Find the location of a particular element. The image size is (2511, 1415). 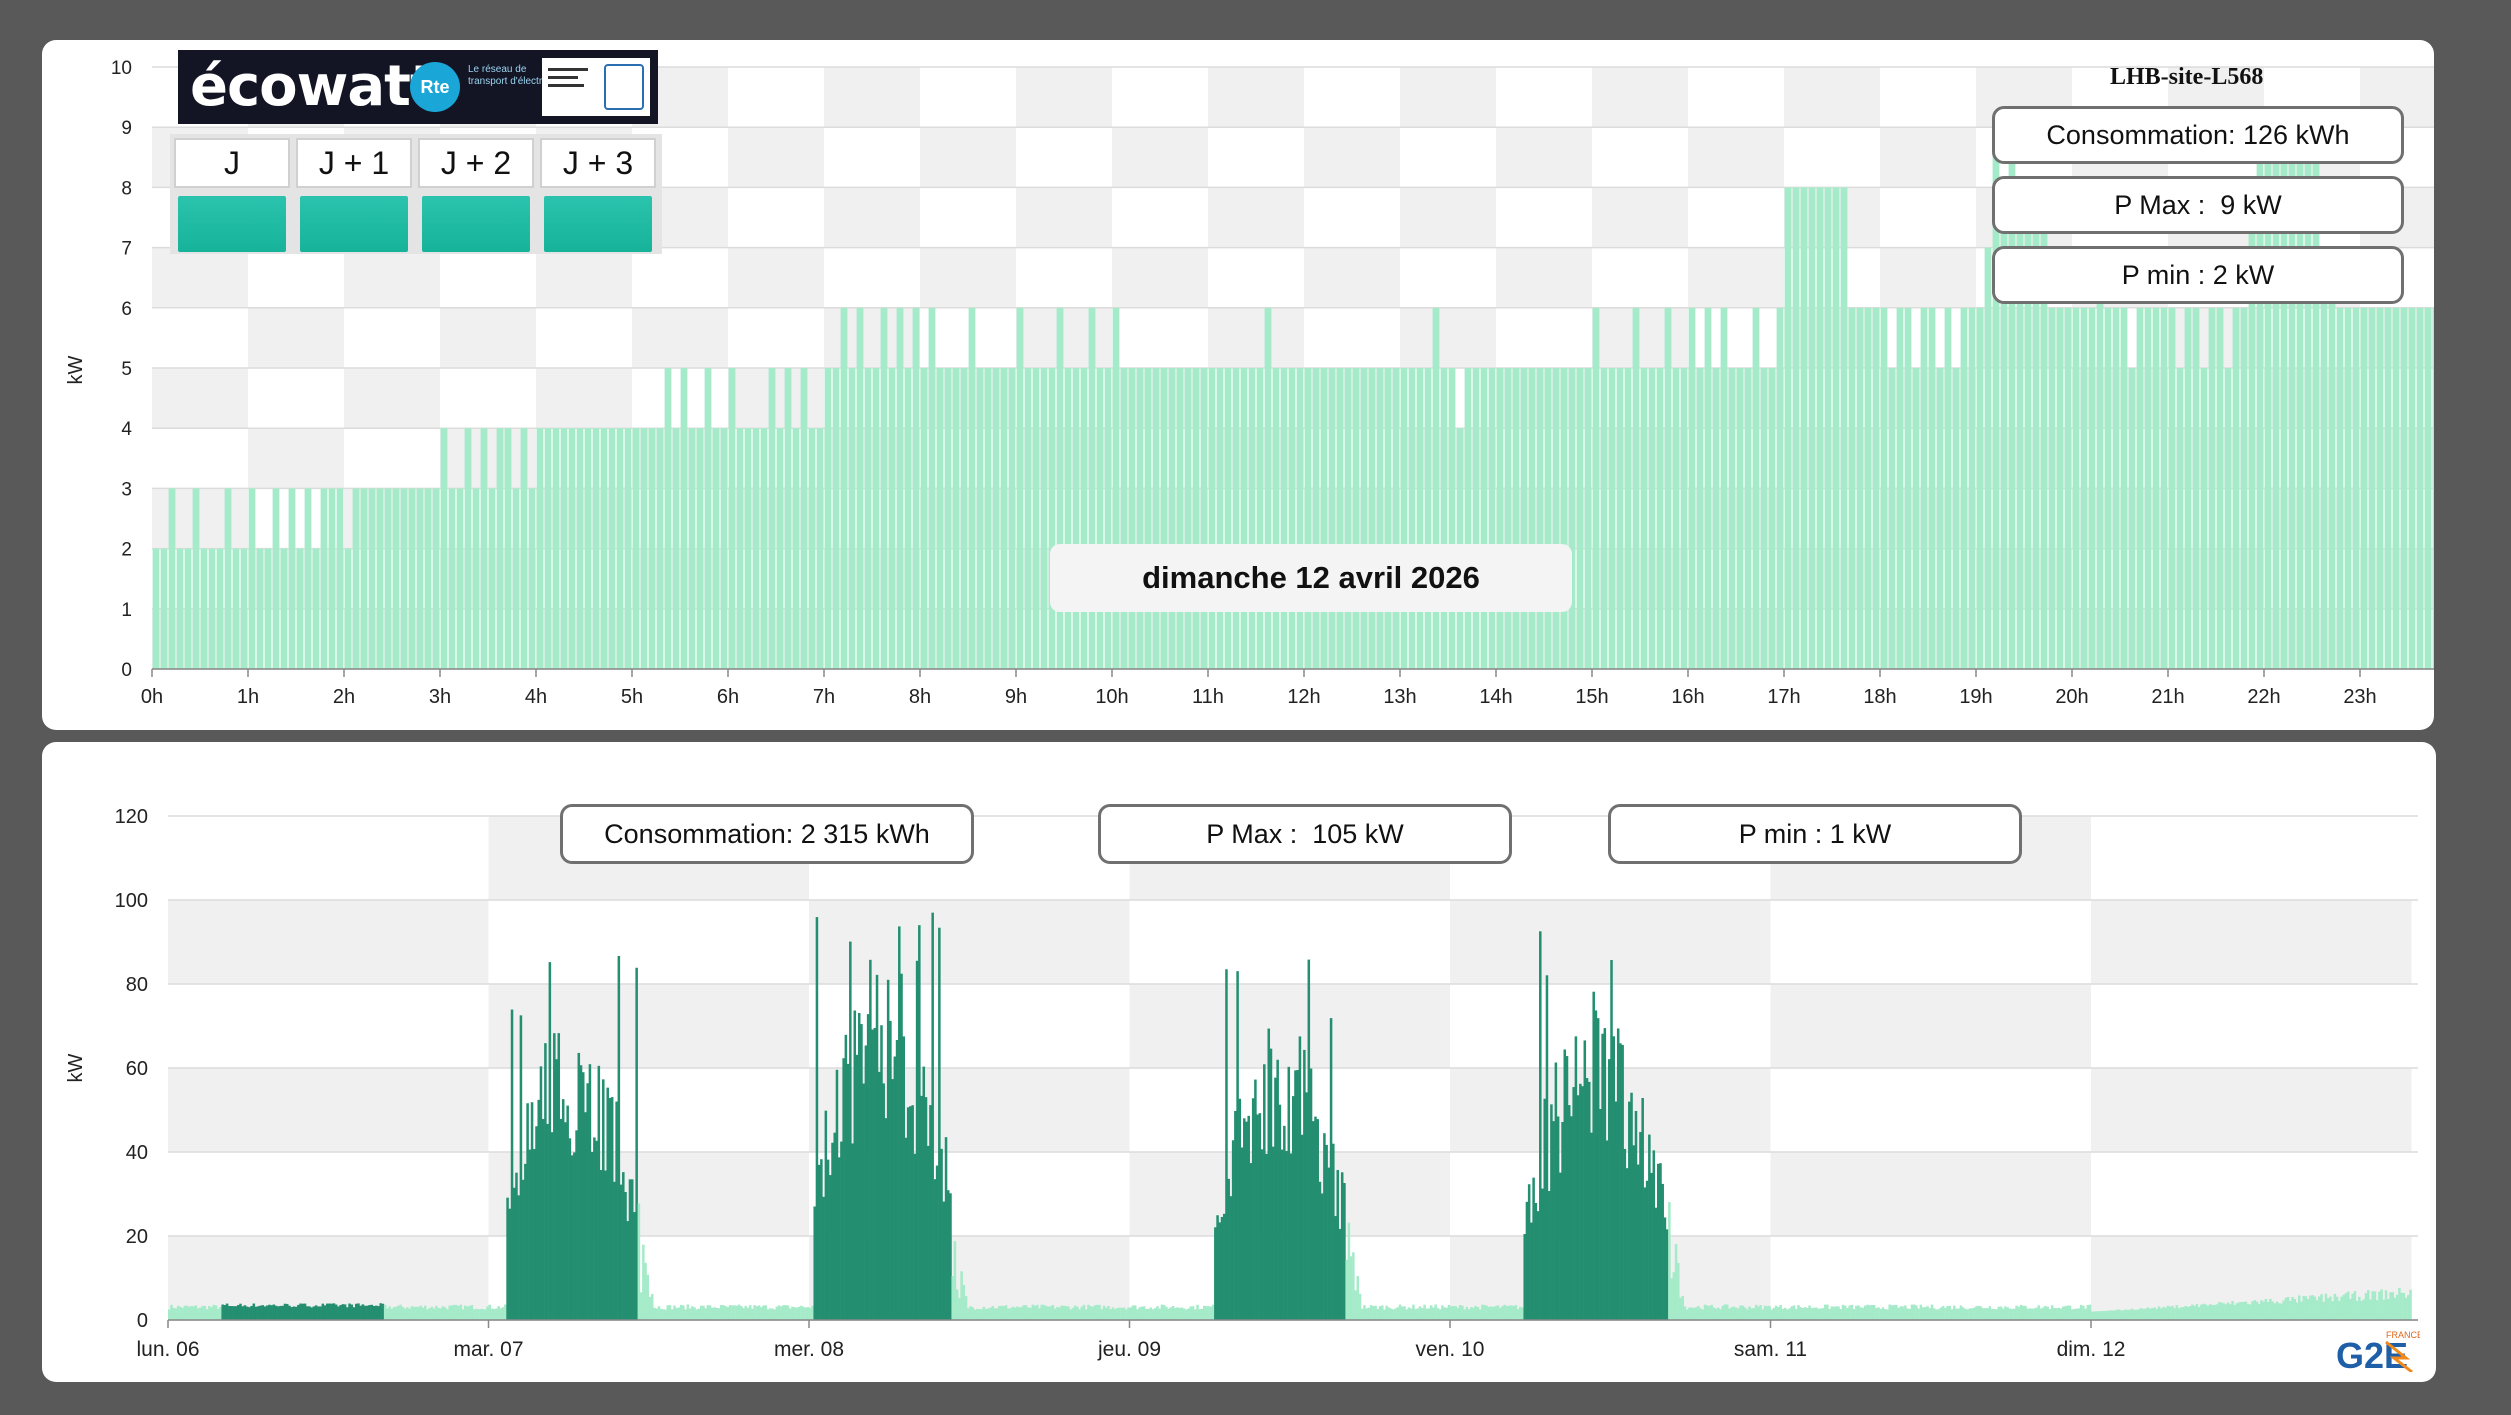

x-tick-label: sam. 11 is located at coordinates (1770, 1349).